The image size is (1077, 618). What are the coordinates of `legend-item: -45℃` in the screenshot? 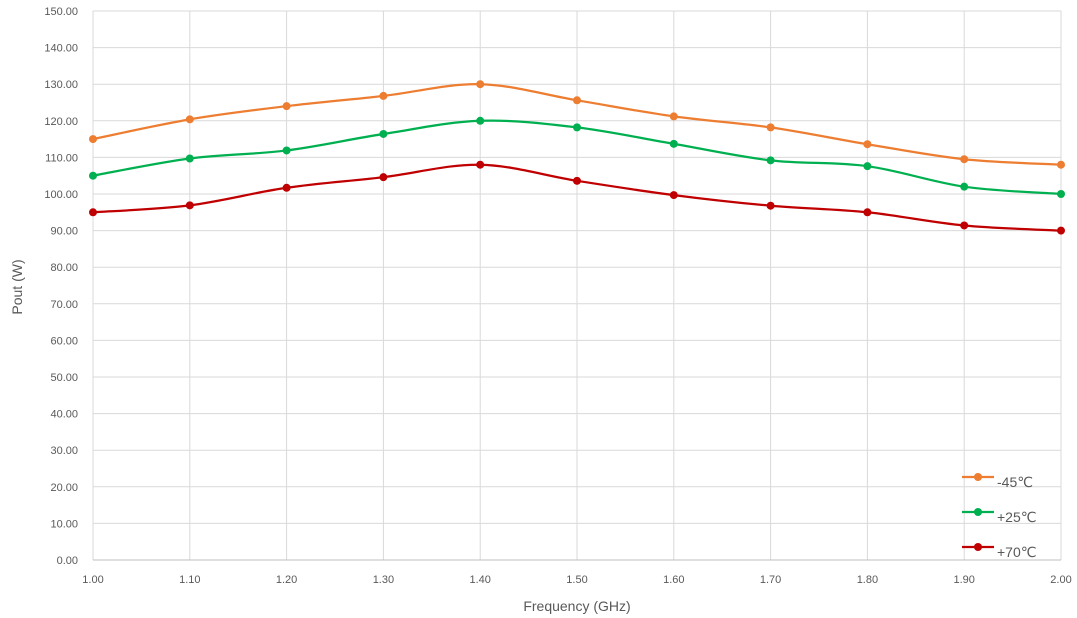 It's located at (997, 481).